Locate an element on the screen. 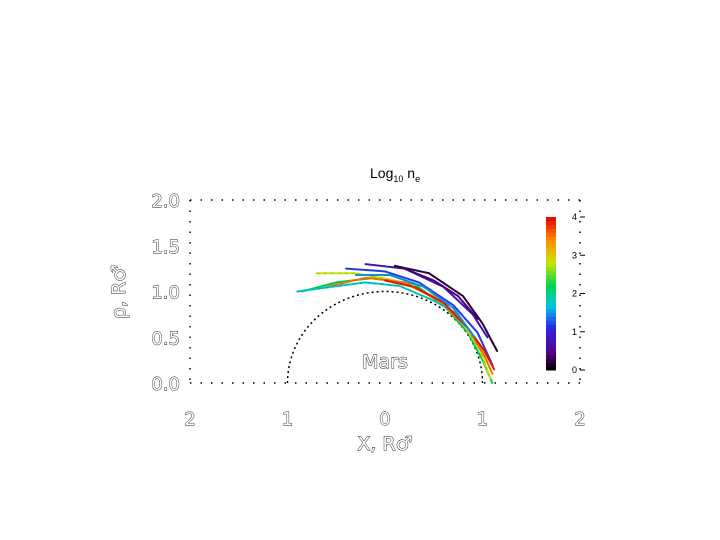 The height and width of the screenshot is (540, 720). colorbar-tick-label: 3 is located at coordinates (574, 255).